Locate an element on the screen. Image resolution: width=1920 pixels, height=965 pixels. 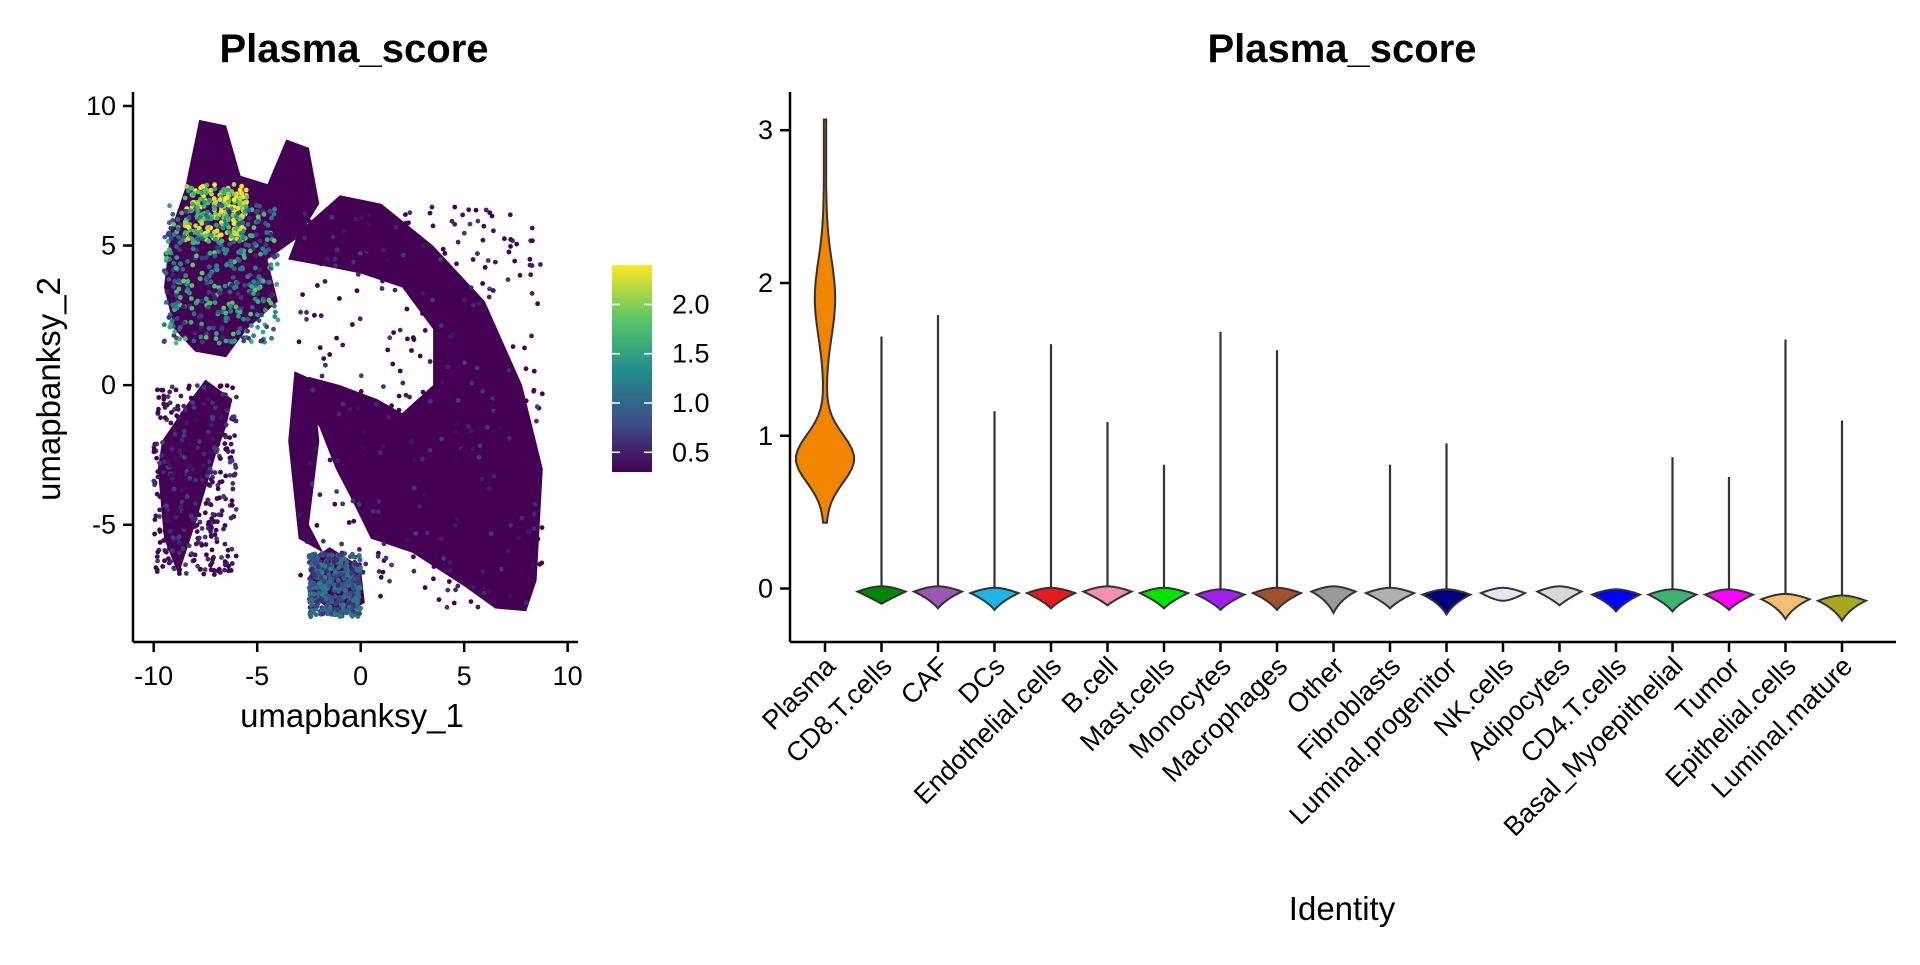
violin-title: Plasma_score is located at coordinates (1341, 49).